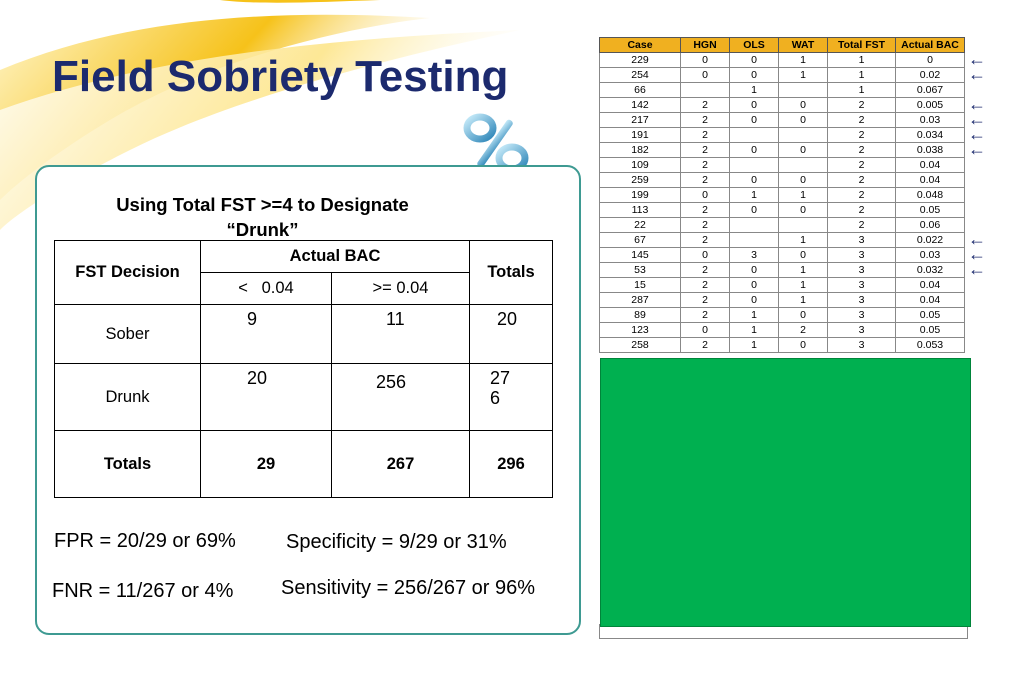  What do you see at coordinates (705, 45) in the screenshot?
I see `grid-header-hgn: HGN` at bounding box center [705, 45].